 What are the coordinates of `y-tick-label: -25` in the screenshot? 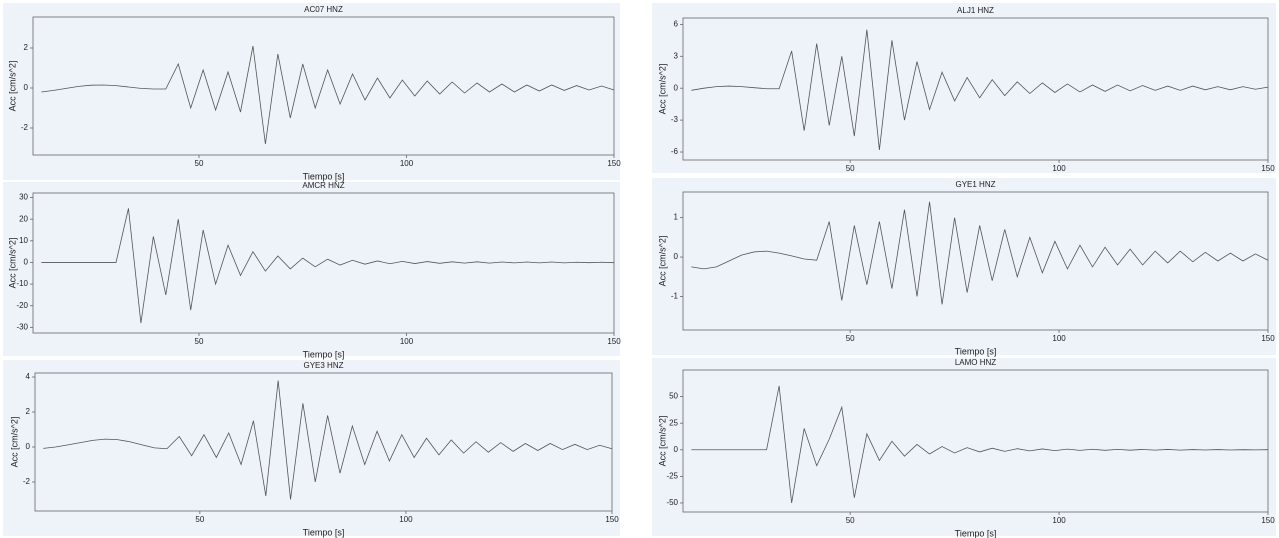 It's located at (672, 475).